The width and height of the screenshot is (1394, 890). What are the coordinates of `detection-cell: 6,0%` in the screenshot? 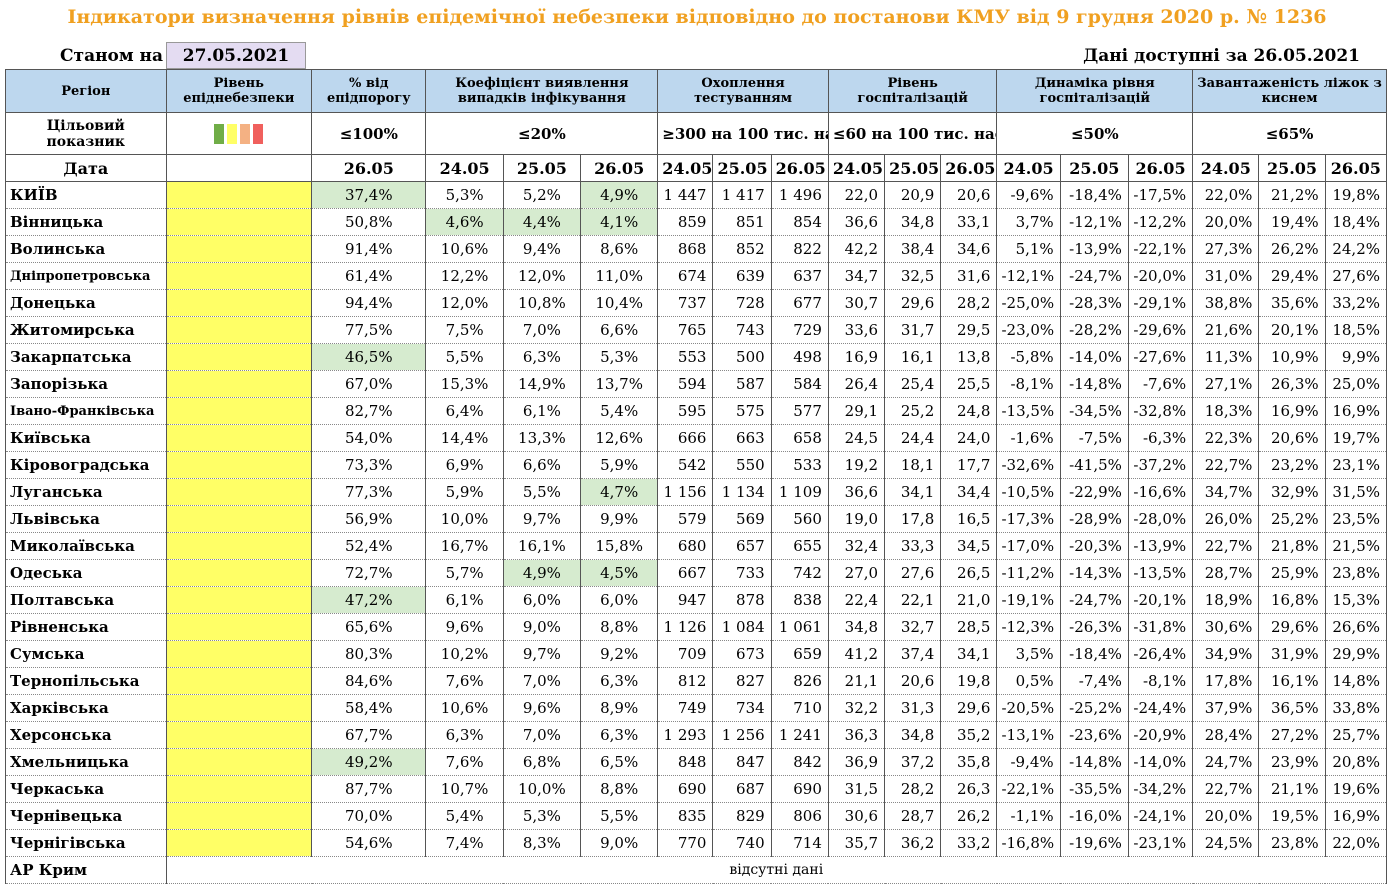 It's located at (542, 600).